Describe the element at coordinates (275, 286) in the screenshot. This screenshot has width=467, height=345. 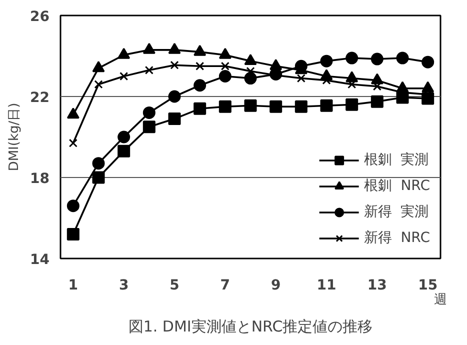
I see `x-tick-label: 9` at that location.